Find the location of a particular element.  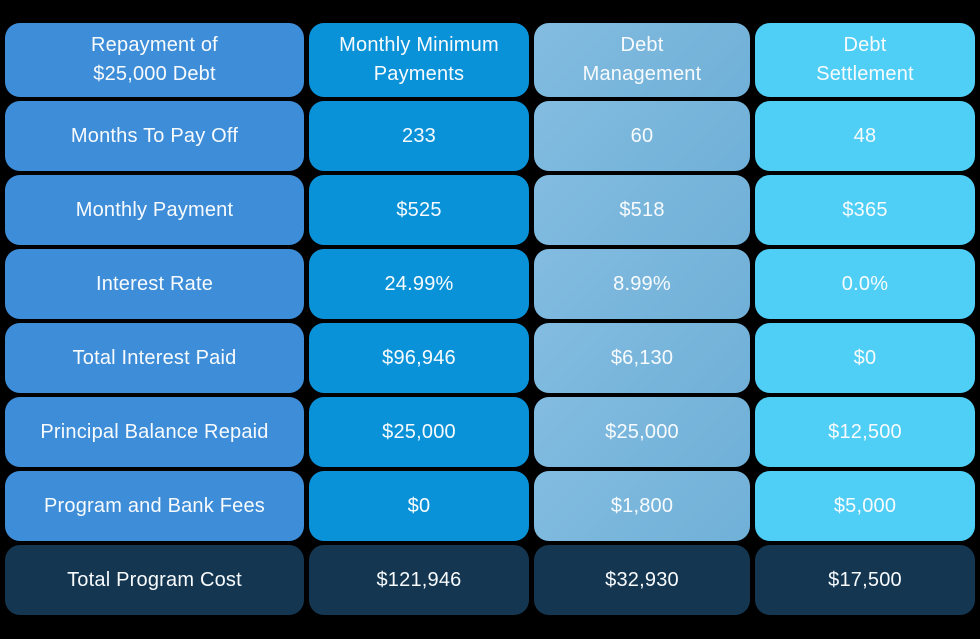

header-line: Management is located at coordinates (642, 74).